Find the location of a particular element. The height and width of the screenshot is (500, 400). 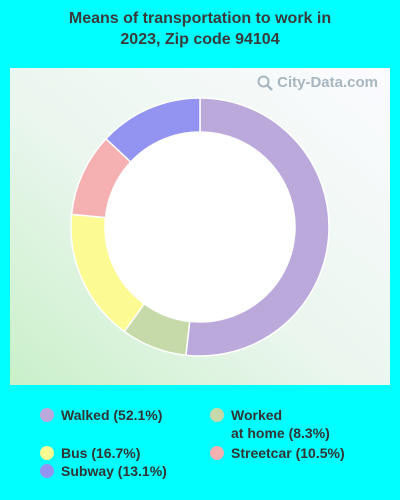

legend-item-walked: Walked (52.1%) is located at coordinates (101, 415).